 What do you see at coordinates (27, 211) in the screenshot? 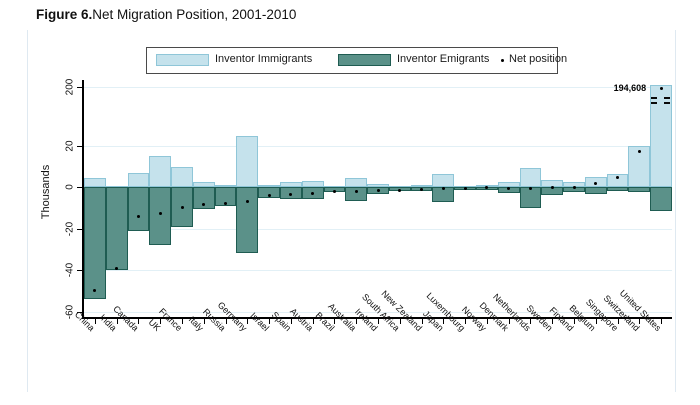
I see `page-left-border` at bounding box center [27, 211].